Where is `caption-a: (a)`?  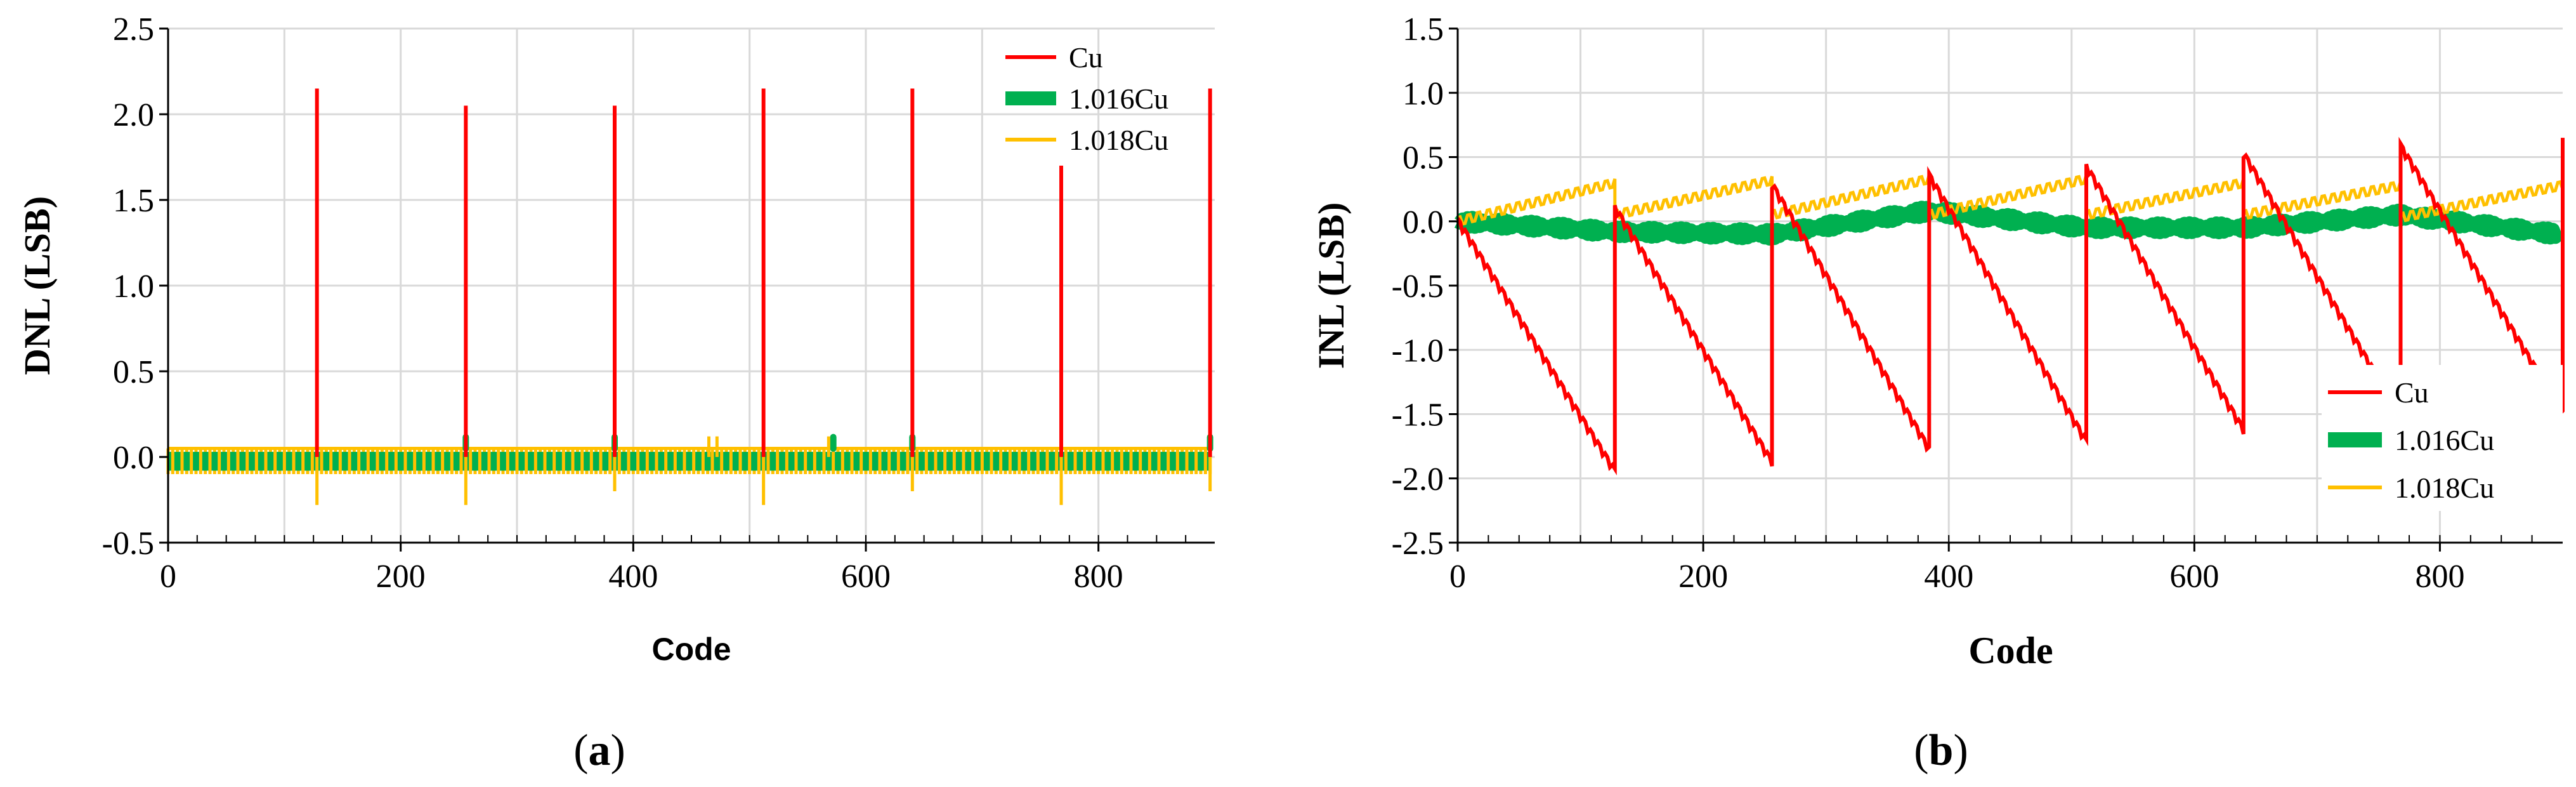 caption-a: (a) is located at coordinates (599, 750).